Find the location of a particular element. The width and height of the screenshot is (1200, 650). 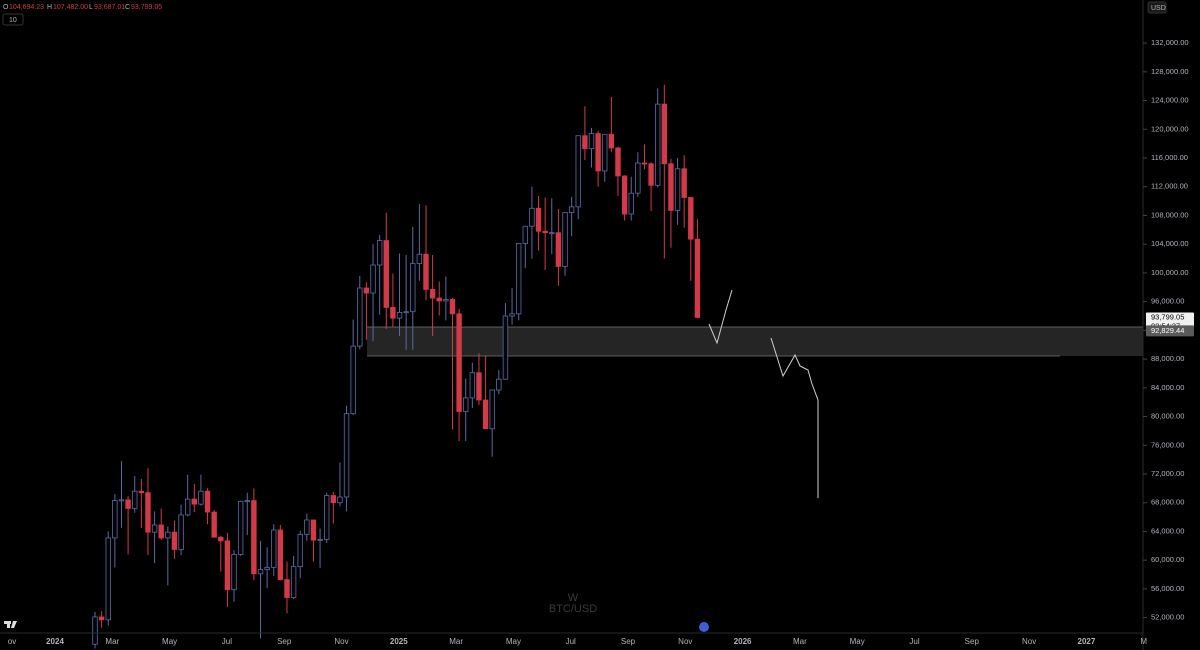

x-axis-label: ov is located at coordinates (12, 641).